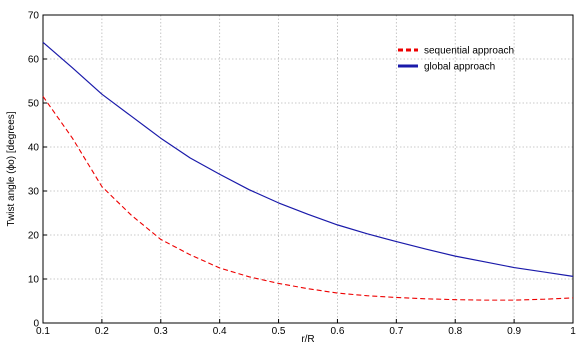 The width and height of the screenshot is (577, 345). What do you see at coordinates (34, 148) in the screenshot?
I see `y-tick-label: 40` at bounding box center [34, 148].